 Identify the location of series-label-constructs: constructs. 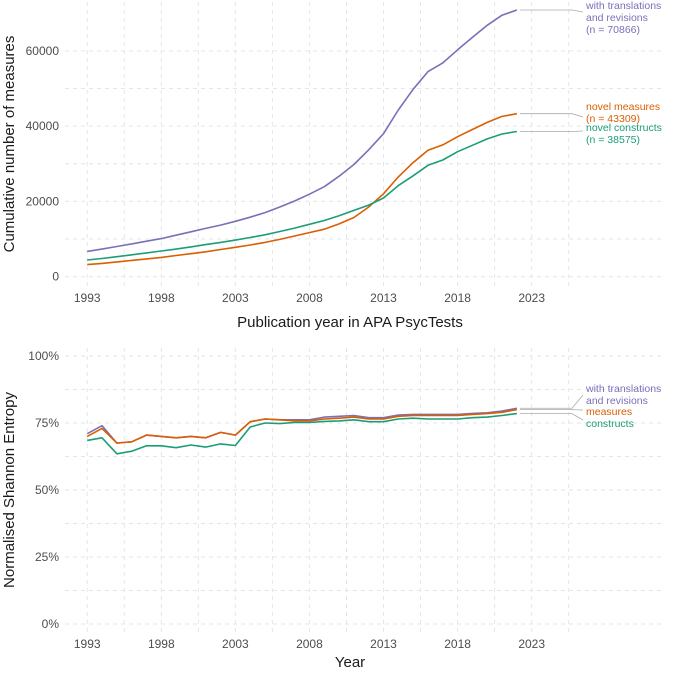
(610, 424).